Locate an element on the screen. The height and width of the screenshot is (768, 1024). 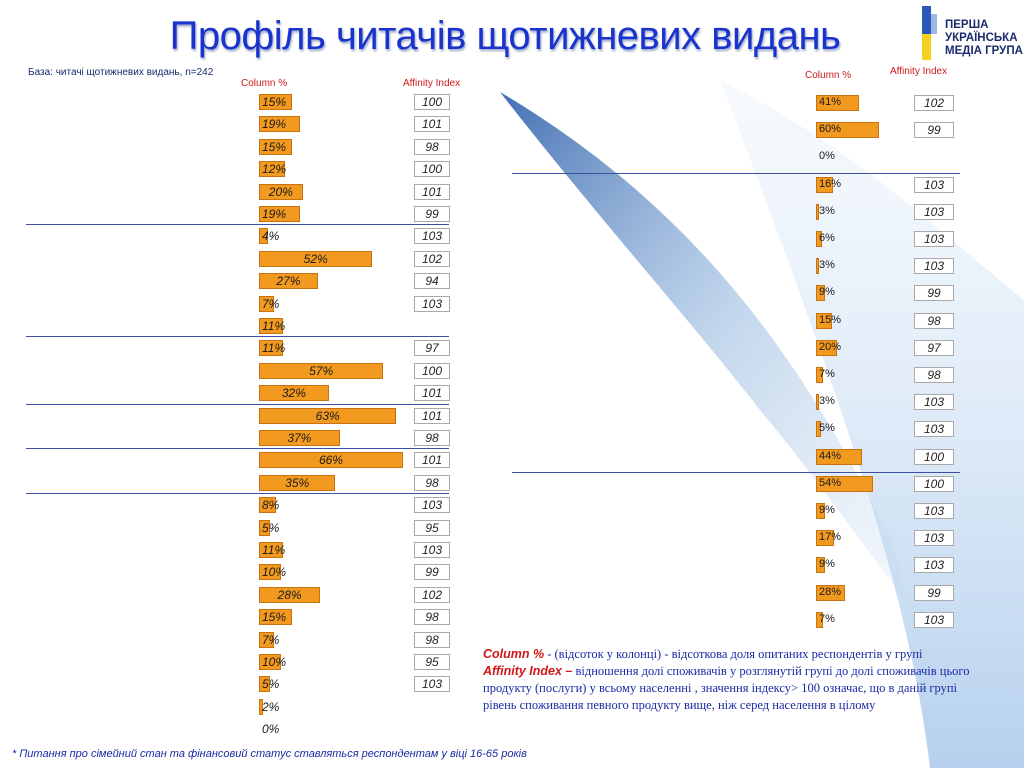
right-affinity-header: Affinity Index is located at coordinates (919, 71).